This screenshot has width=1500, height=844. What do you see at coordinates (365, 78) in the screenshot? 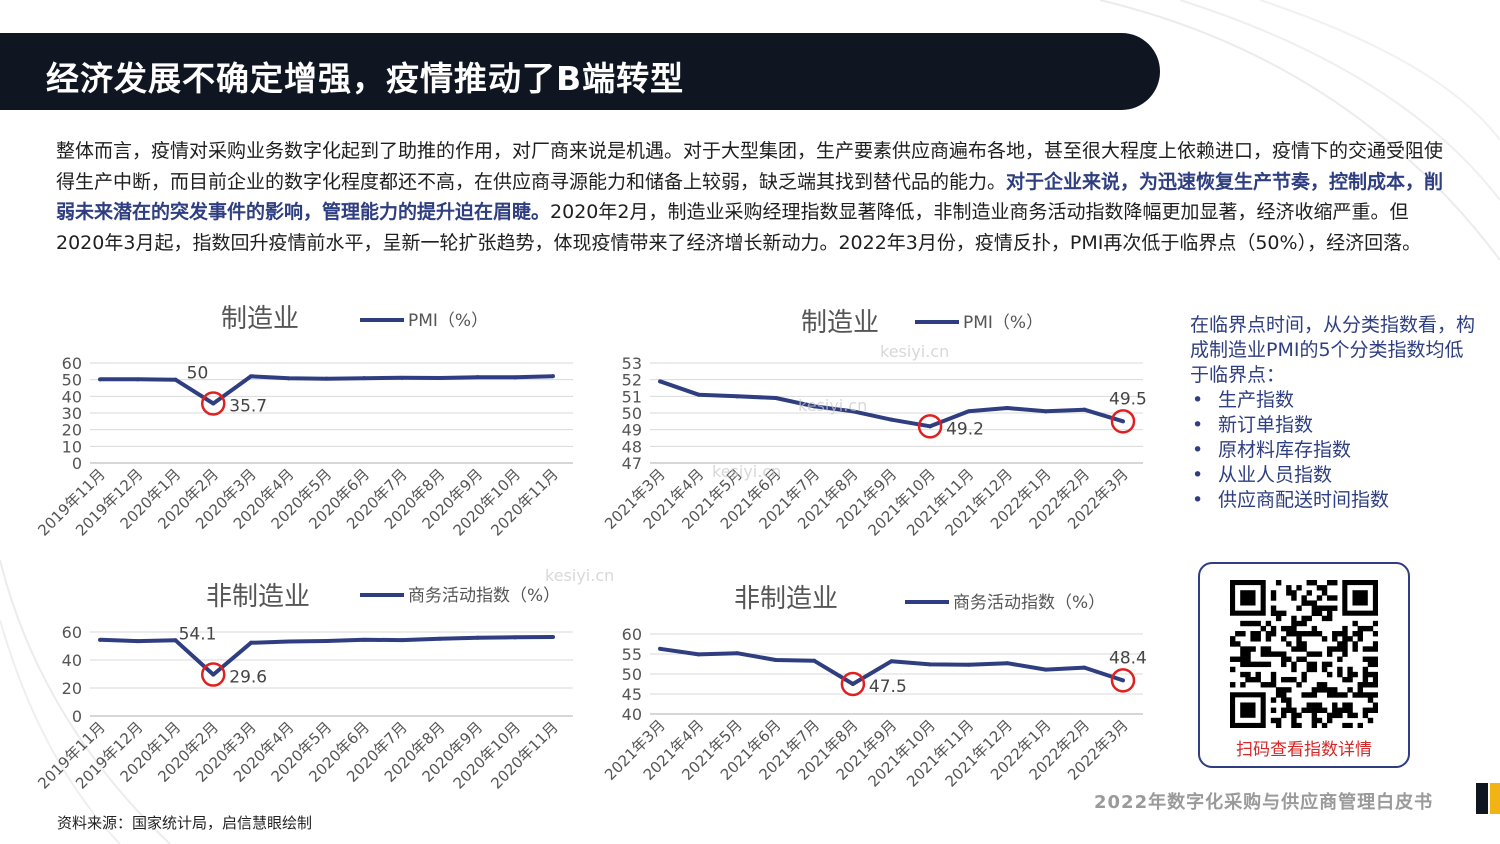
I see `page-title: 经济发展不确定增强，疫情推动了B端转型` at bounding box center [365, 78].